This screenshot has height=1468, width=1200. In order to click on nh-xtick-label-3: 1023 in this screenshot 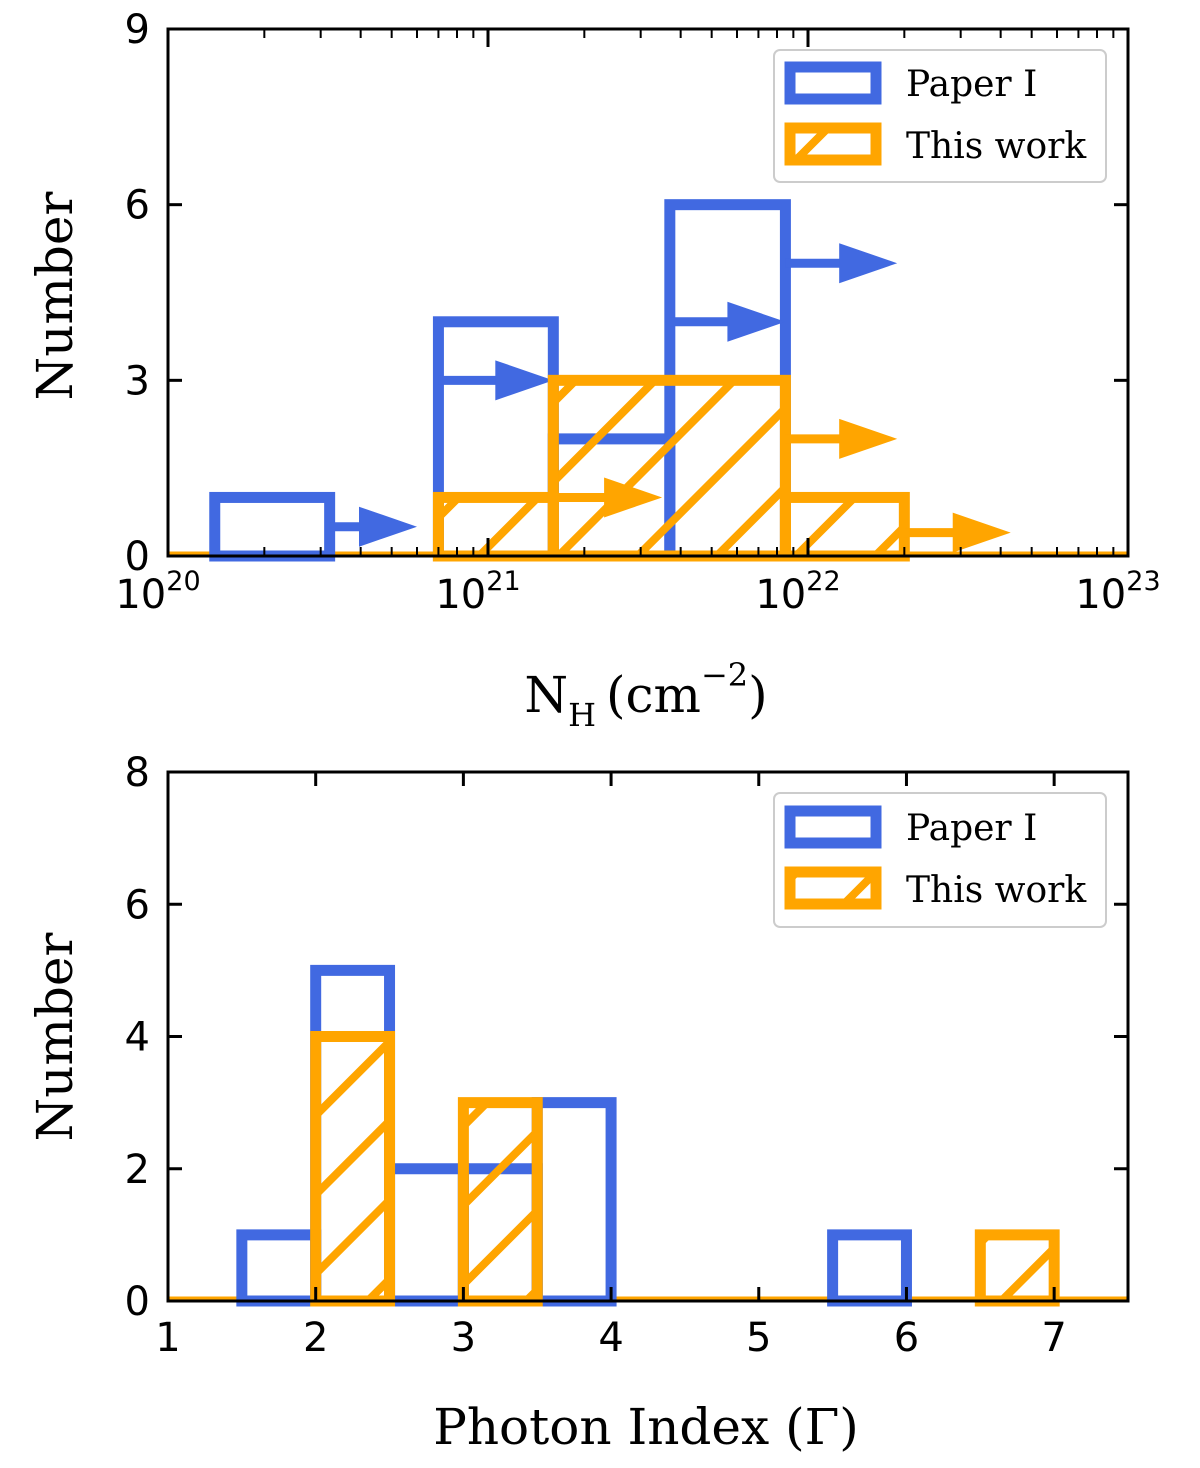, I will do `click(1117, 592)`.